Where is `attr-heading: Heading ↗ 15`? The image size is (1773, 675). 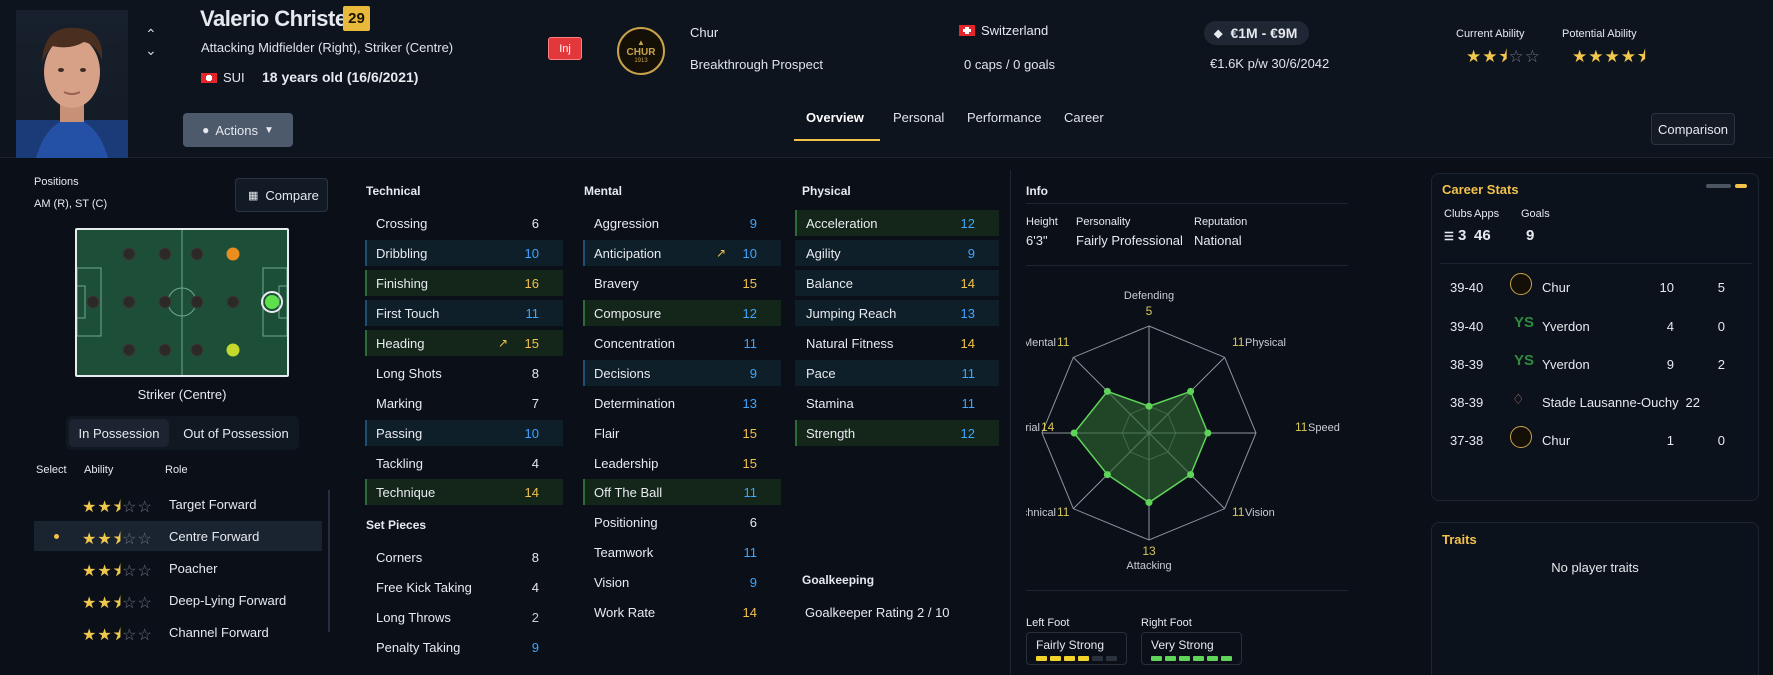
attr-heading: Heading ↗ 15 is located at coordinates (464, 343).